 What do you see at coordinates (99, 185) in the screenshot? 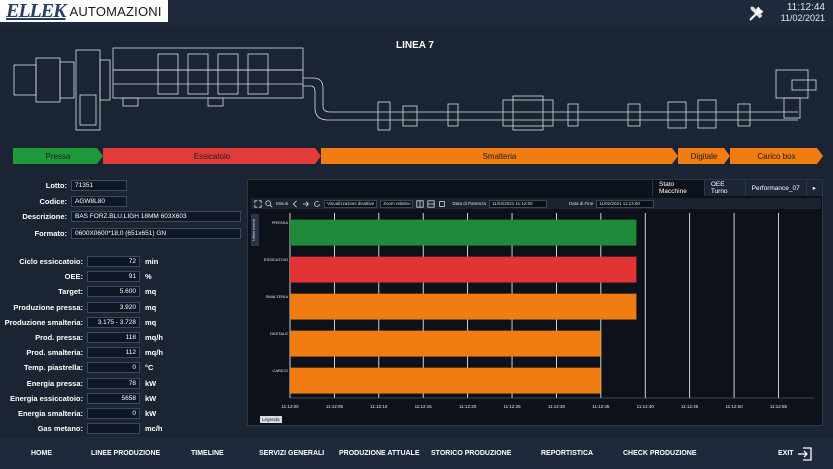
I see `lotto-field: 71351` at bounding box center [99, 185].